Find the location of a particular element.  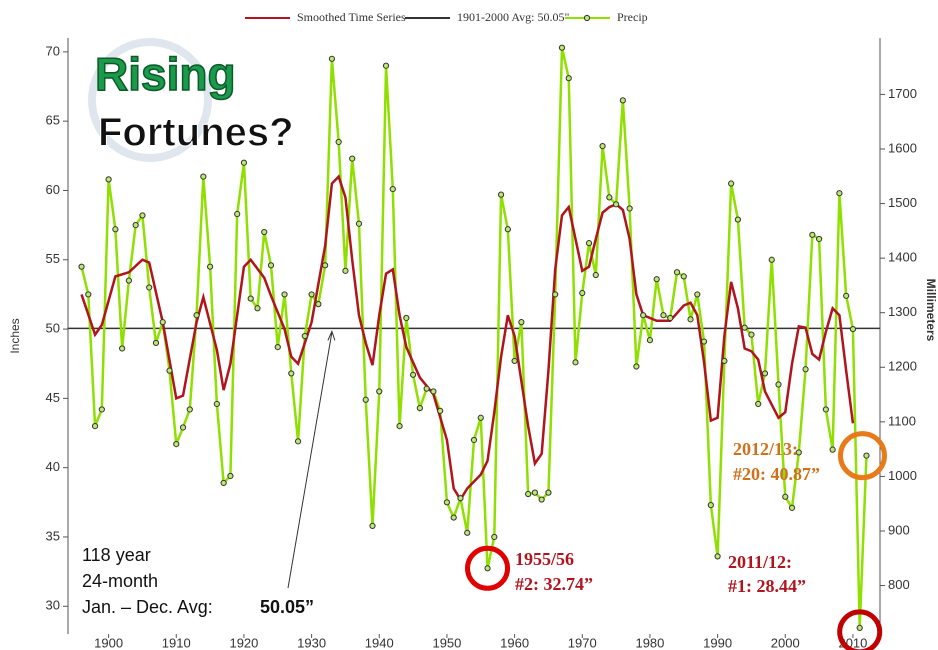

y2-axis-label: Millimeters is located at coordinates (931, 310).